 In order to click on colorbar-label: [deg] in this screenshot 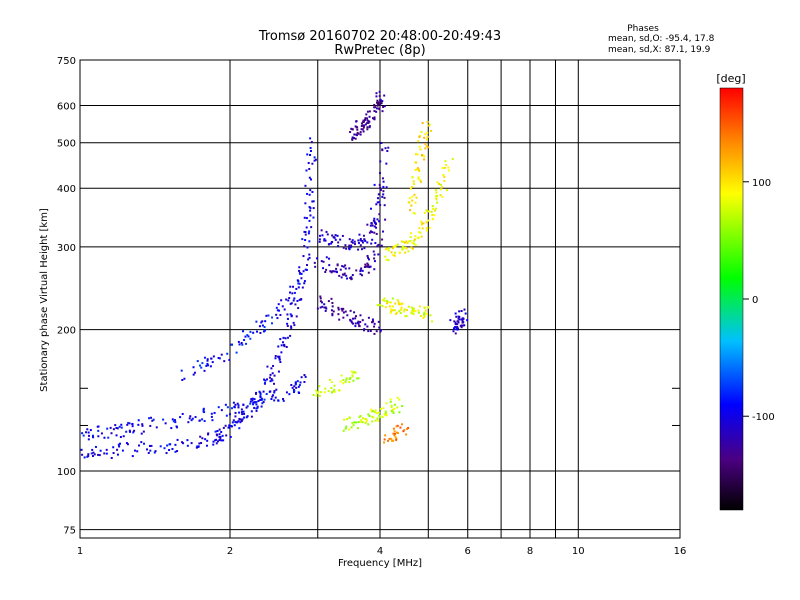, I will do `click(730, 78)`.